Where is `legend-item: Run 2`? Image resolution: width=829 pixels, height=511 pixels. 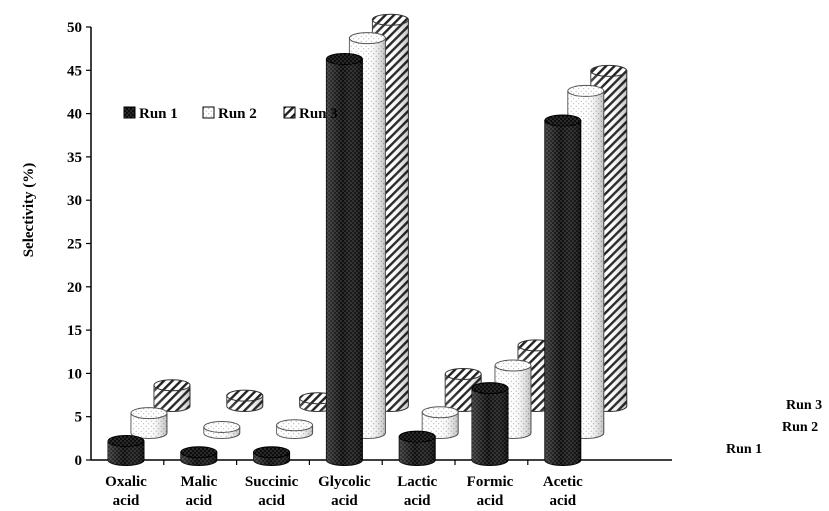 legend-item: Run 2 is located at coordinates (229, 114).